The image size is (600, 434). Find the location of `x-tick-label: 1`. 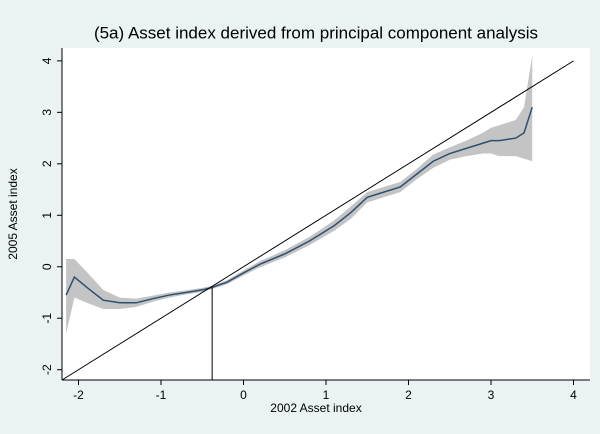

x-tick-label: 1 is located at coordinates (326, 395).